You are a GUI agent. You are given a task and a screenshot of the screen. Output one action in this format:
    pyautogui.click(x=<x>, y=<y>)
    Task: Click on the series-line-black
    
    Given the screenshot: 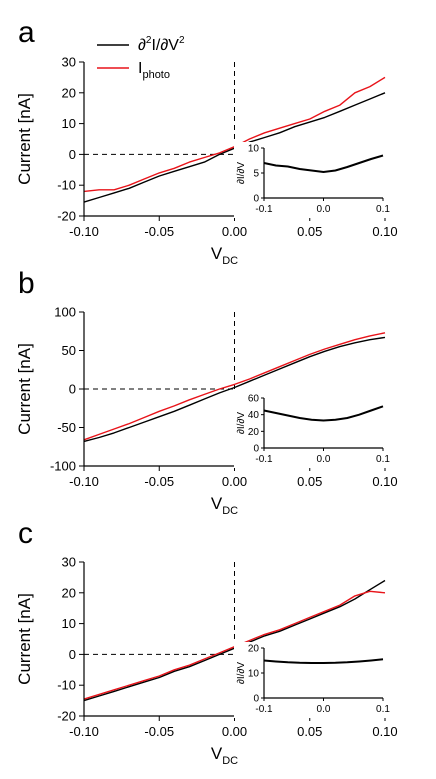 What is the action you would take?
    pyautogui.click(x=234, y=389)
    